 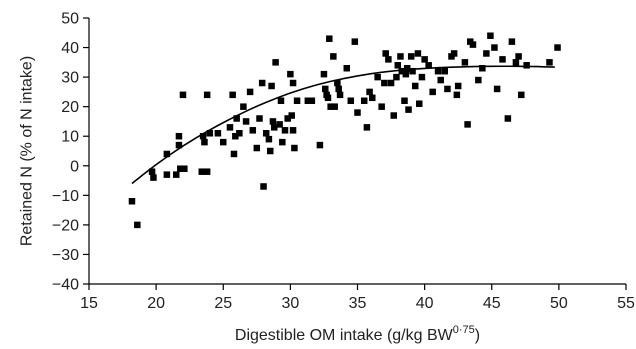 What do you see at coordinates (65, 225) in the screenshot?
I see `y-tick-label: −20` at bounding box center [65, 225].